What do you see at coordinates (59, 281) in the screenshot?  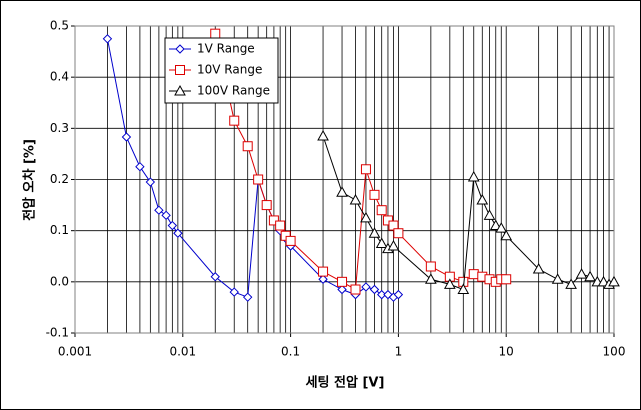 I see `y-tick-label: 0.0` at bounding box center [59, 281].